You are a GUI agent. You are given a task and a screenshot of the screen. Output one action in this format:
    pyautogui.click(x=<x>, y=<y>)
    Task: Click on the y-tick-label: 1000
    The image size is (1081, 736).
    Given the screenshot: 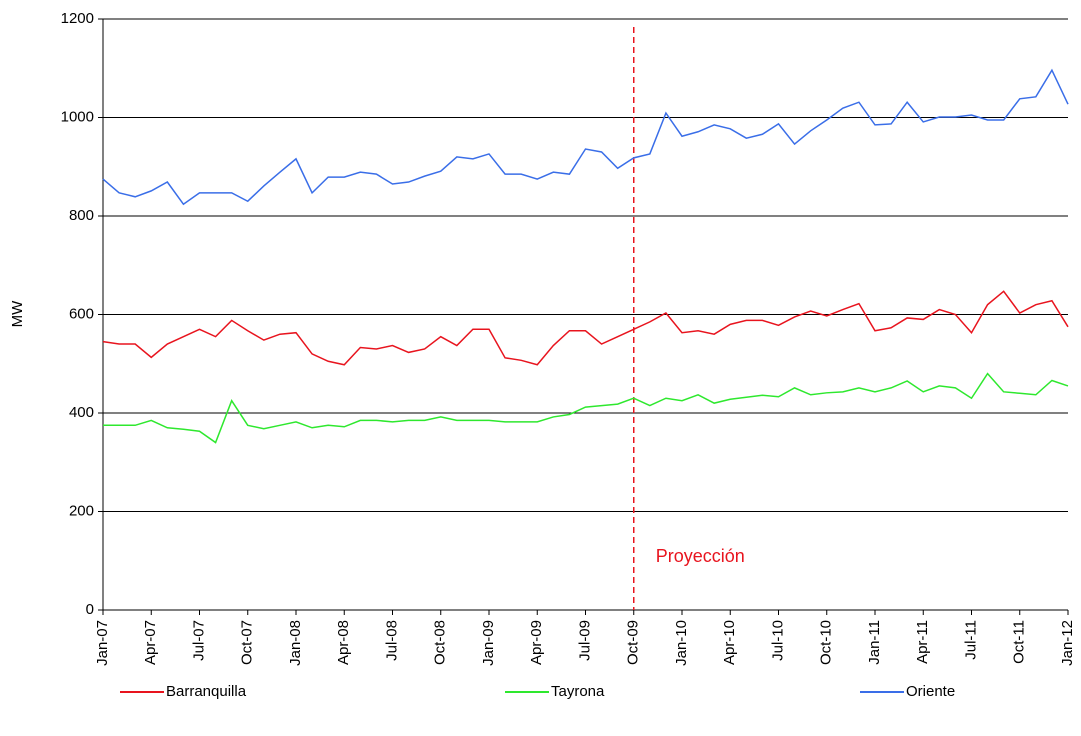 What is the action you would take?
    pyautogui.click(x=77, y=116)
    